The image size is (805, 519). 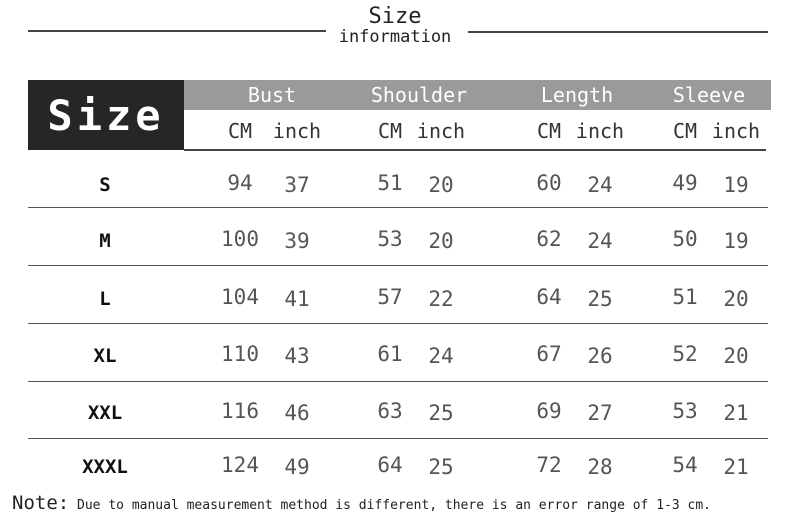 What do you see at coordinates (390, 297) in the screenshot?
I see `measurement-value: 57` at bounding box center [390, 297].